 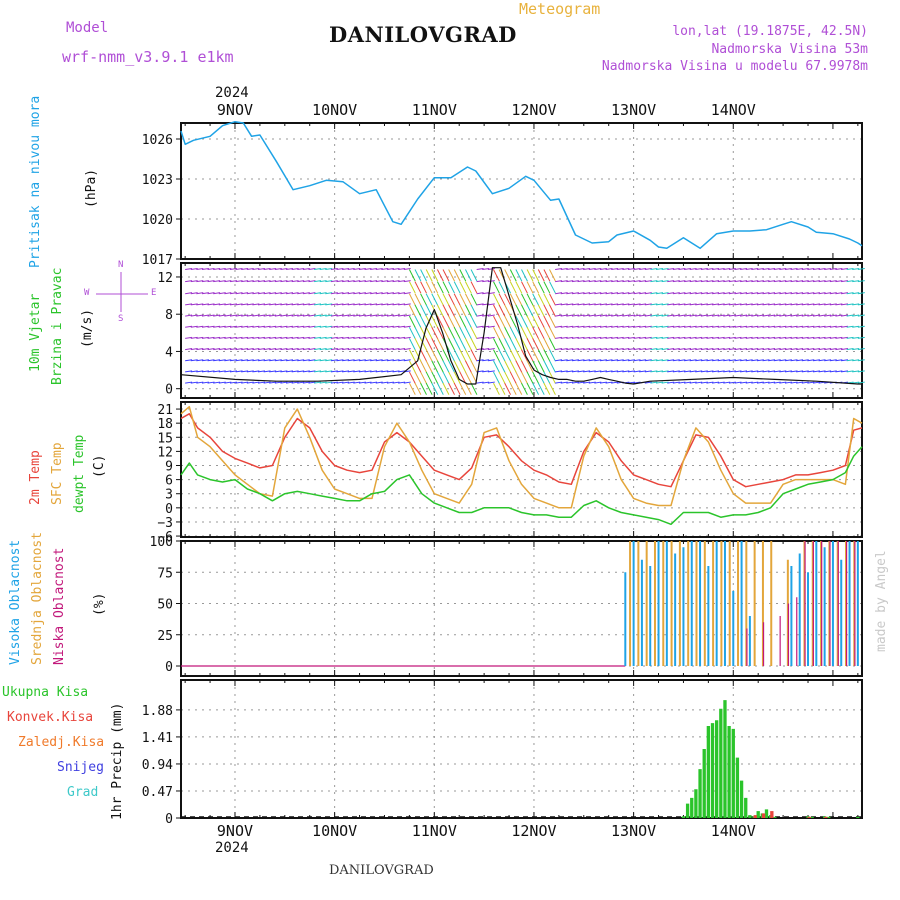 What do you see at coordinates (165, 278) in the screenshot?
I see `wind-tick-label: 12` at bounding box center [165, 278].